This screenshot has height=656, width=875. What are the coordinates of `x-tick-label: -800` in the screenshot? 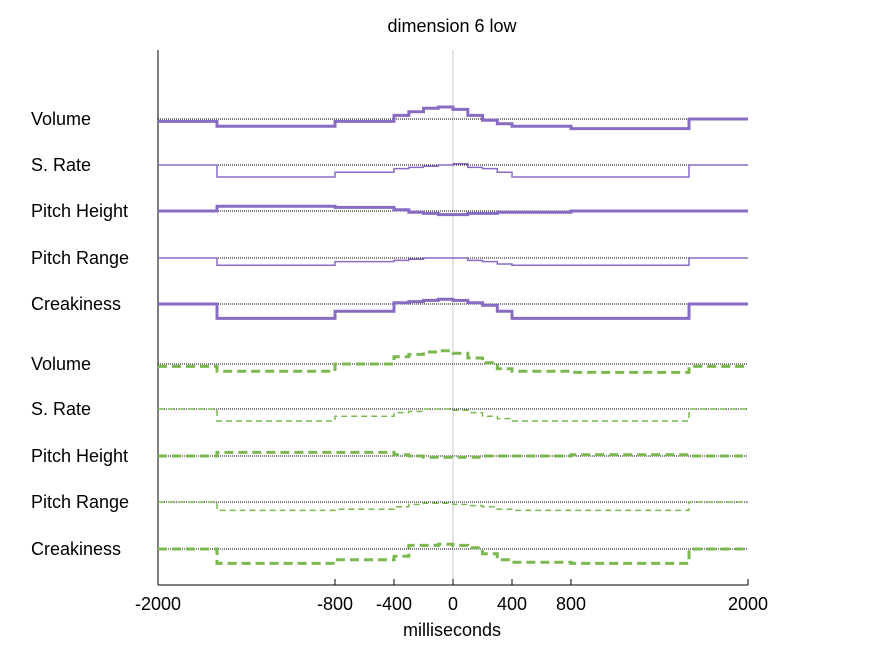 It's located at (335, 604).